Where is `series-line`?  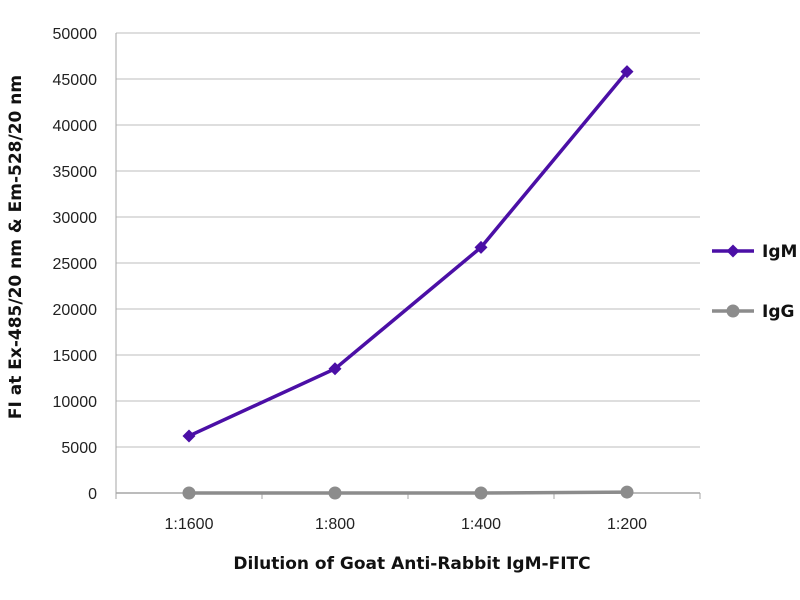
series-line is located at coordinates (408, 492).